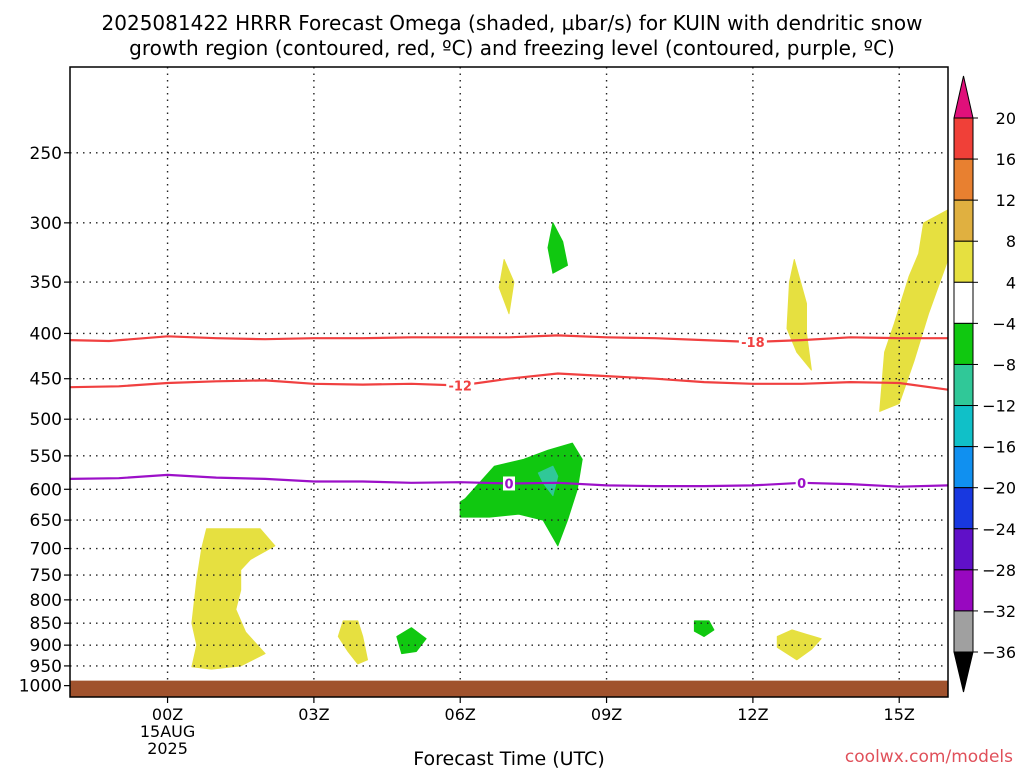  I want to click on contour-label-3: 0, so click(508, 484).